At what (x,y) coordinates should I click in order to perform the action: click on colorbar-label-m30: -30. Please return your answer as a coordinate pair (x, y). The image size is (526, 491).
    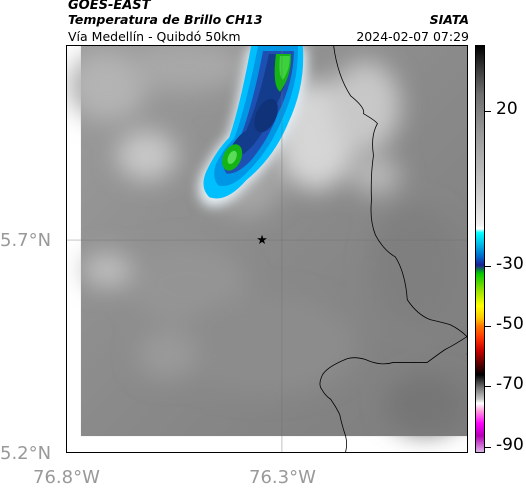
    Looking at the image, I should click on (510, 264).